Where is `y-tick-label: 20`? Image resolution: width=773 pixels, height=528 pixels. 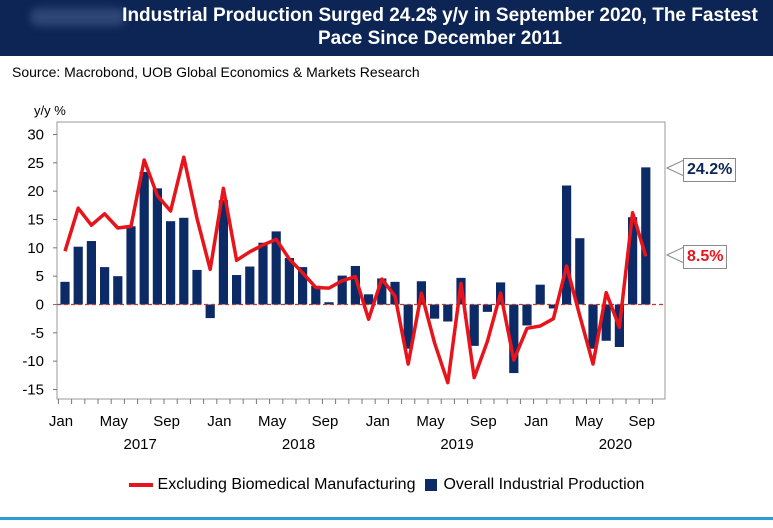 y-tick-label: 20 is located at coordinates (35, 191).